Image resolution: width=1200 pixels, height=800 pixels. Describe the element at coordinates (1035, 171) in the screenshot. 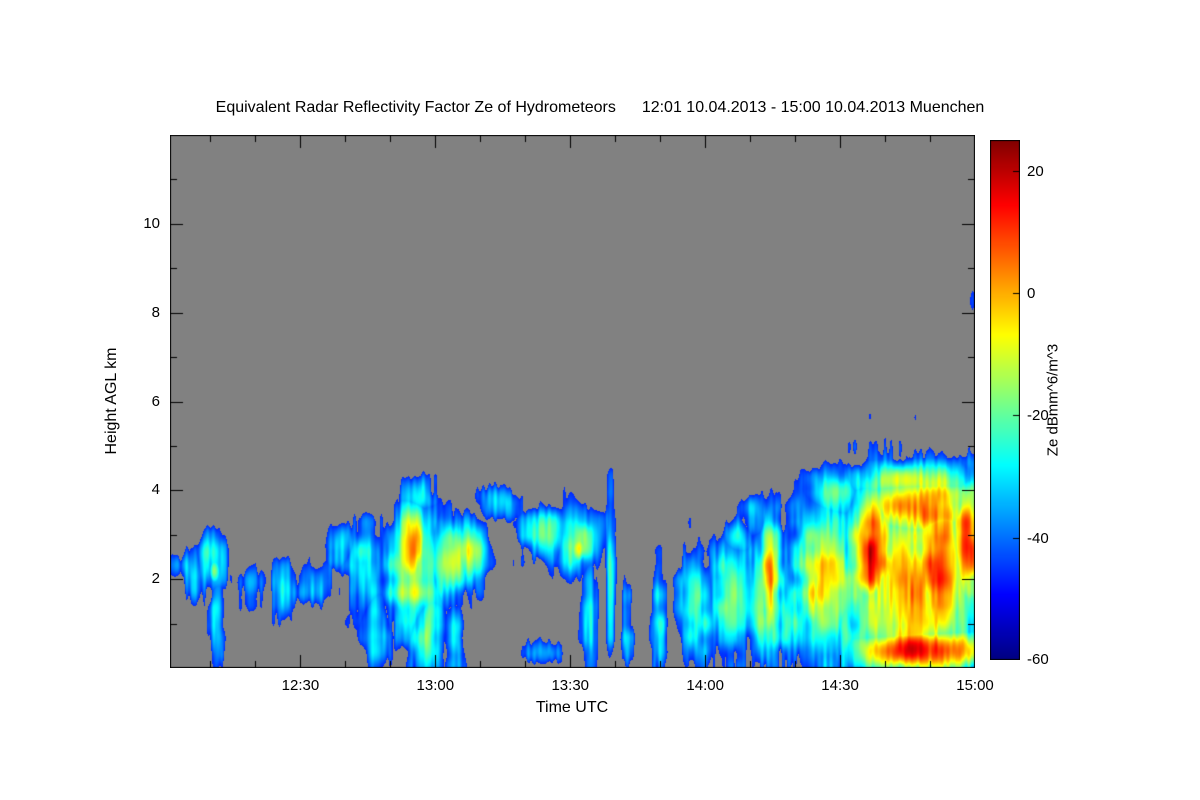

I see `colorbar-tick-label: 20` at that location.